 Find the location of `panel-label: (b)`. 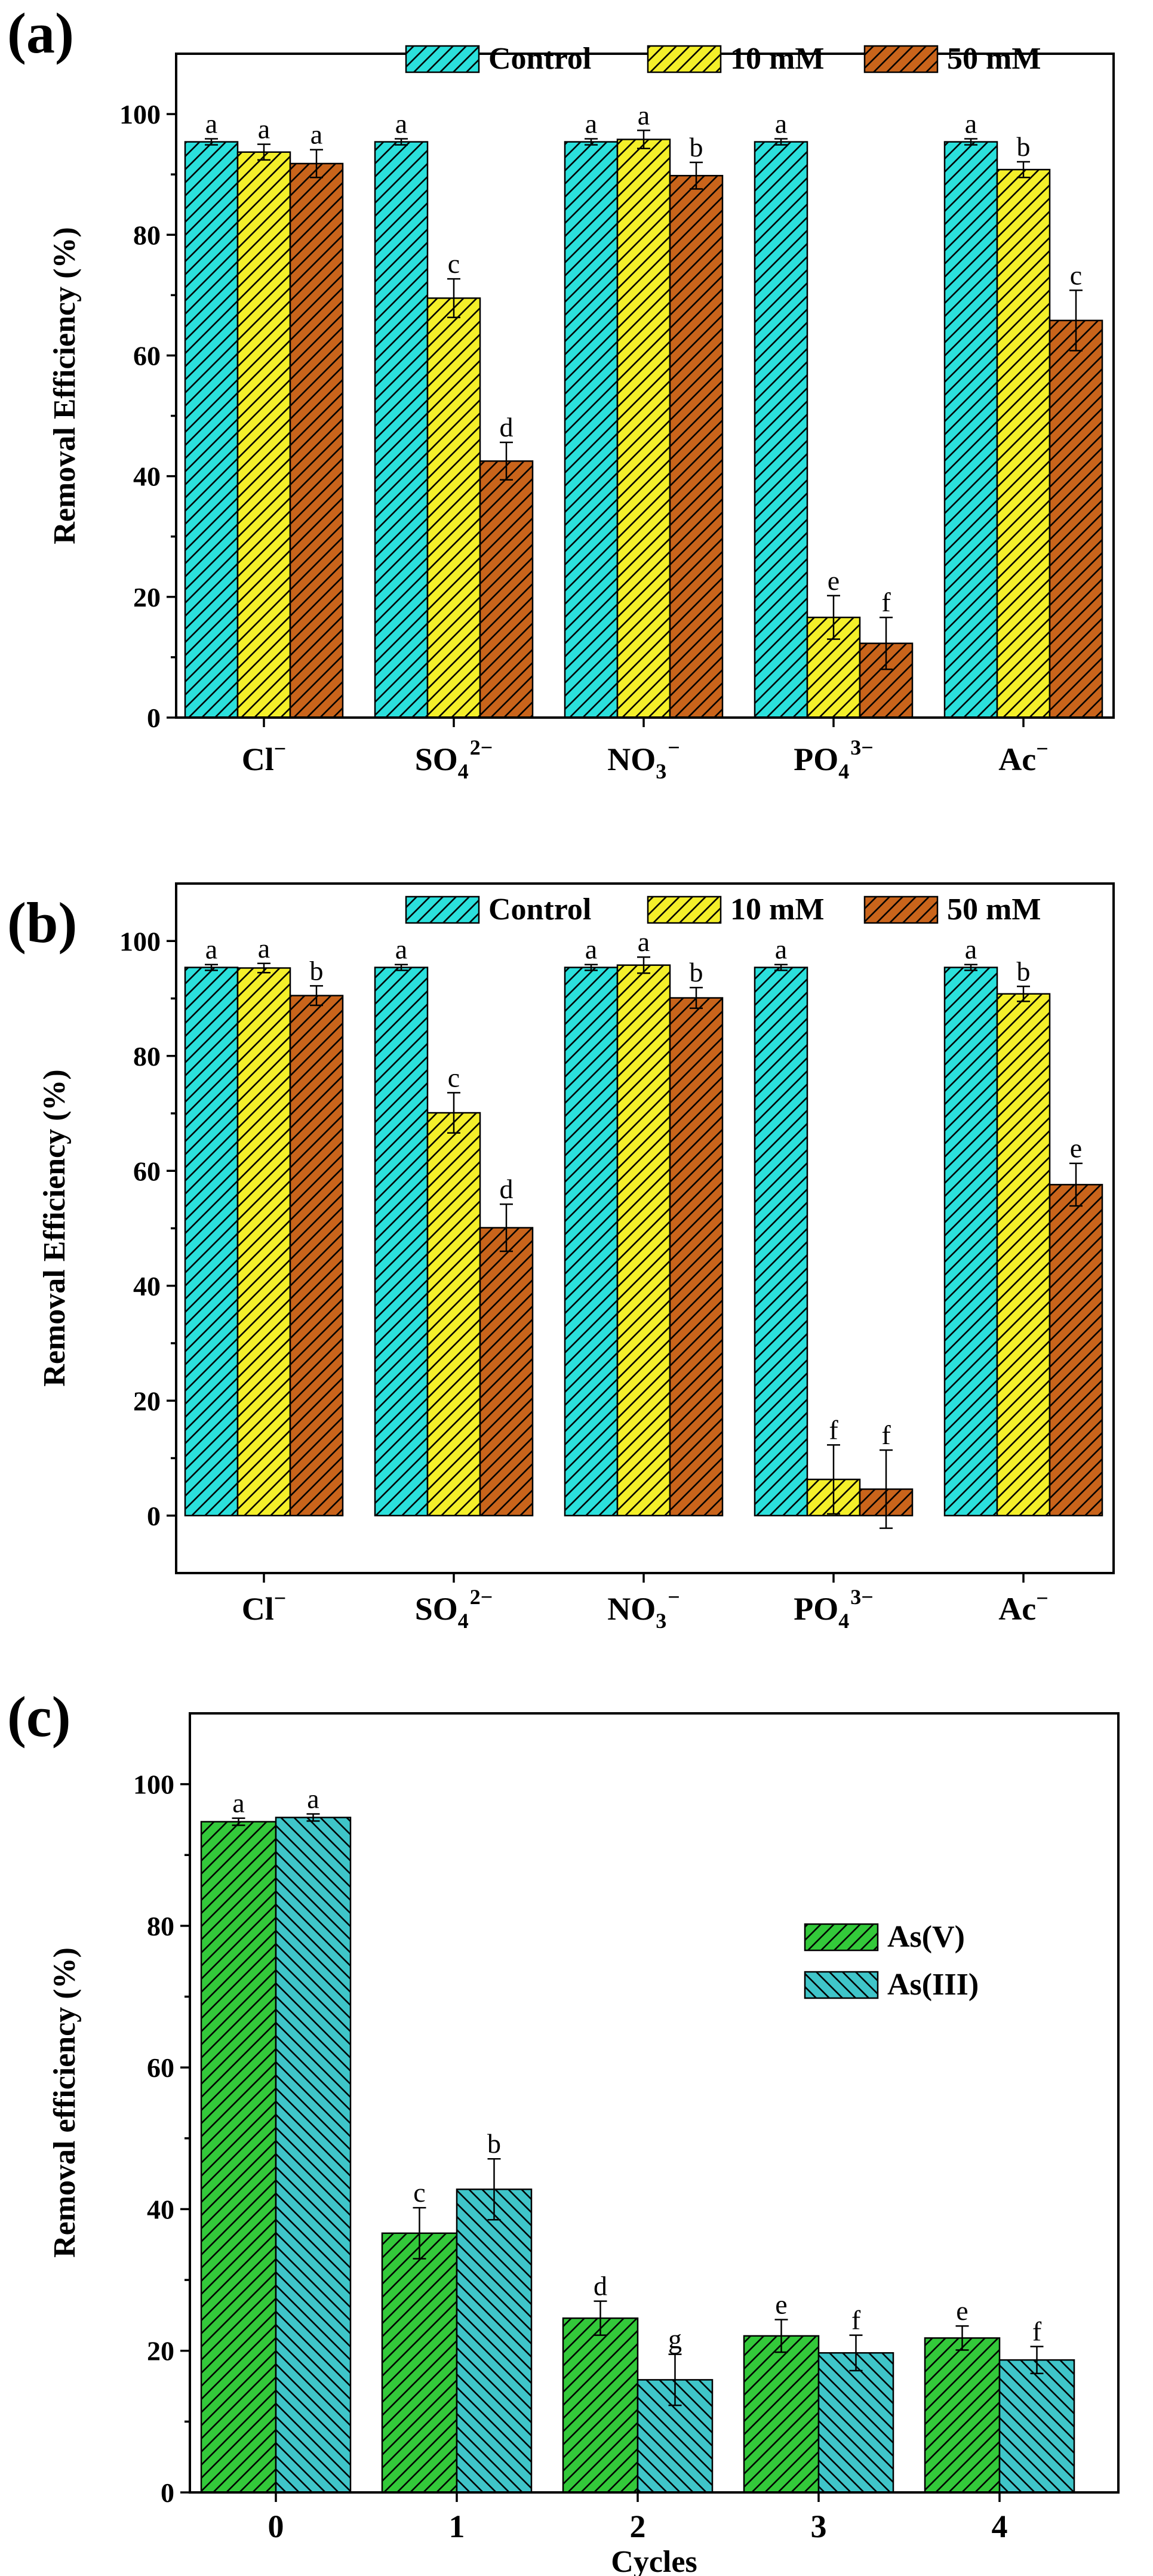

panel-label: (b) is located at coordinates (42, 923).